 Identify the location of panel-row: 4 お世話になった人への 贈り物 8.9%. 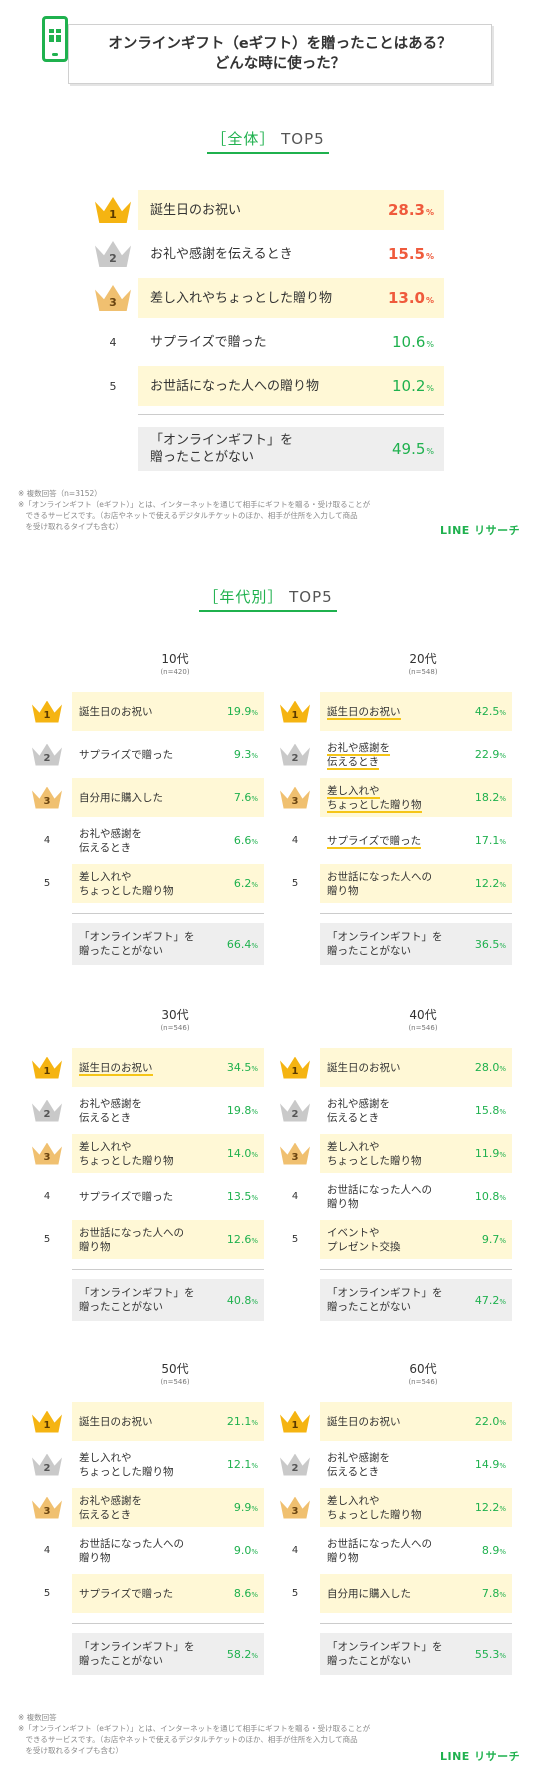
(398, 1550).